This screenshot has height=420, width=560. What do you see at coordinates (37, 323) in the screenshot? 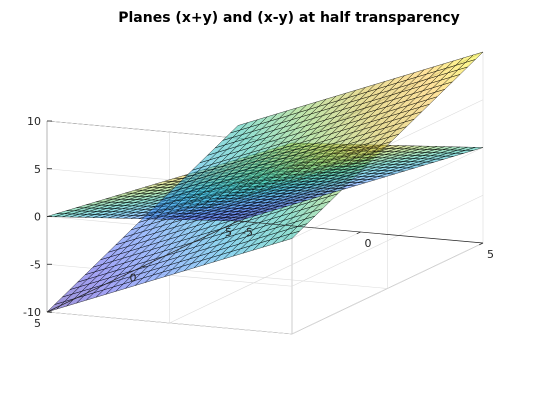
I see `y-tick-label: 5` at bounding box center [37, 323].